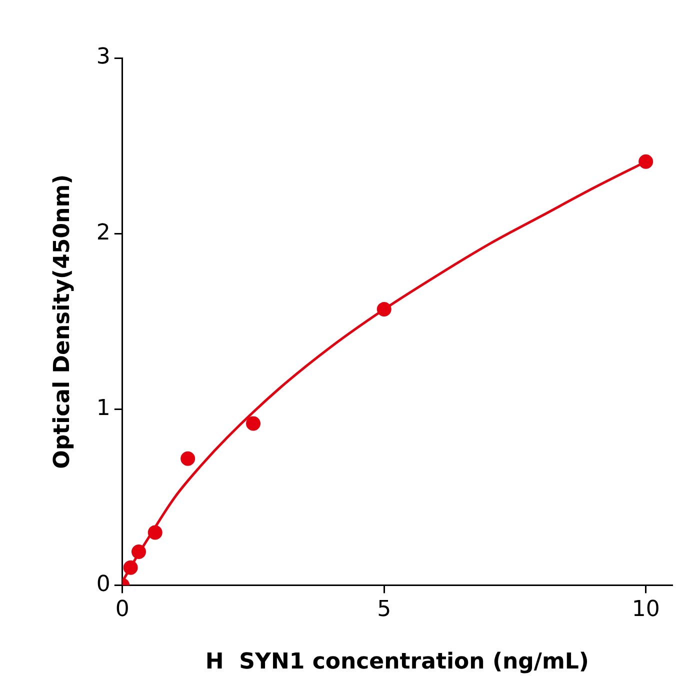 This screenshot has width=700, height=700. Describe the element at coordinates (646, 609) in the screenshot. I see `x-tick-label: 10` at that location.